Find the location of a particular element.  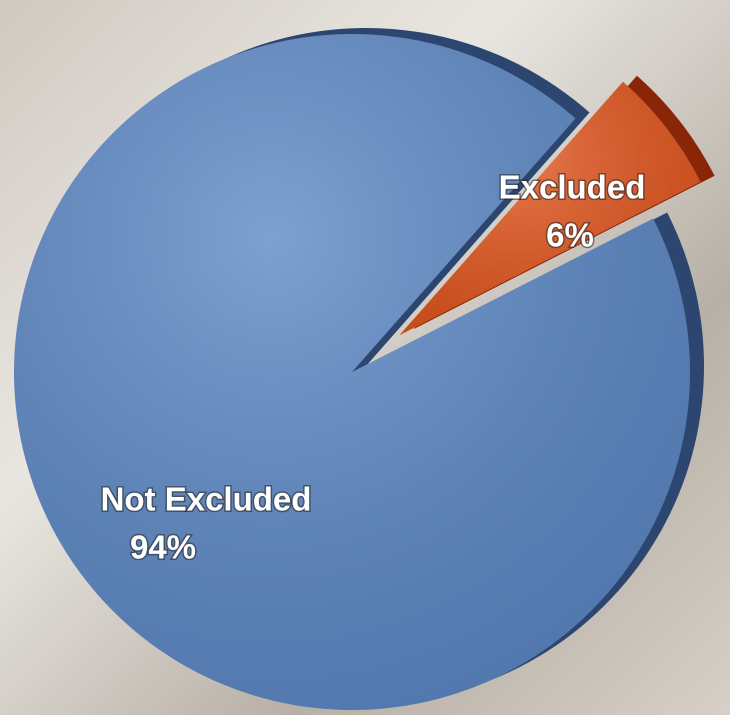

slice-label: Excluded is located at coordinates (572, 187).